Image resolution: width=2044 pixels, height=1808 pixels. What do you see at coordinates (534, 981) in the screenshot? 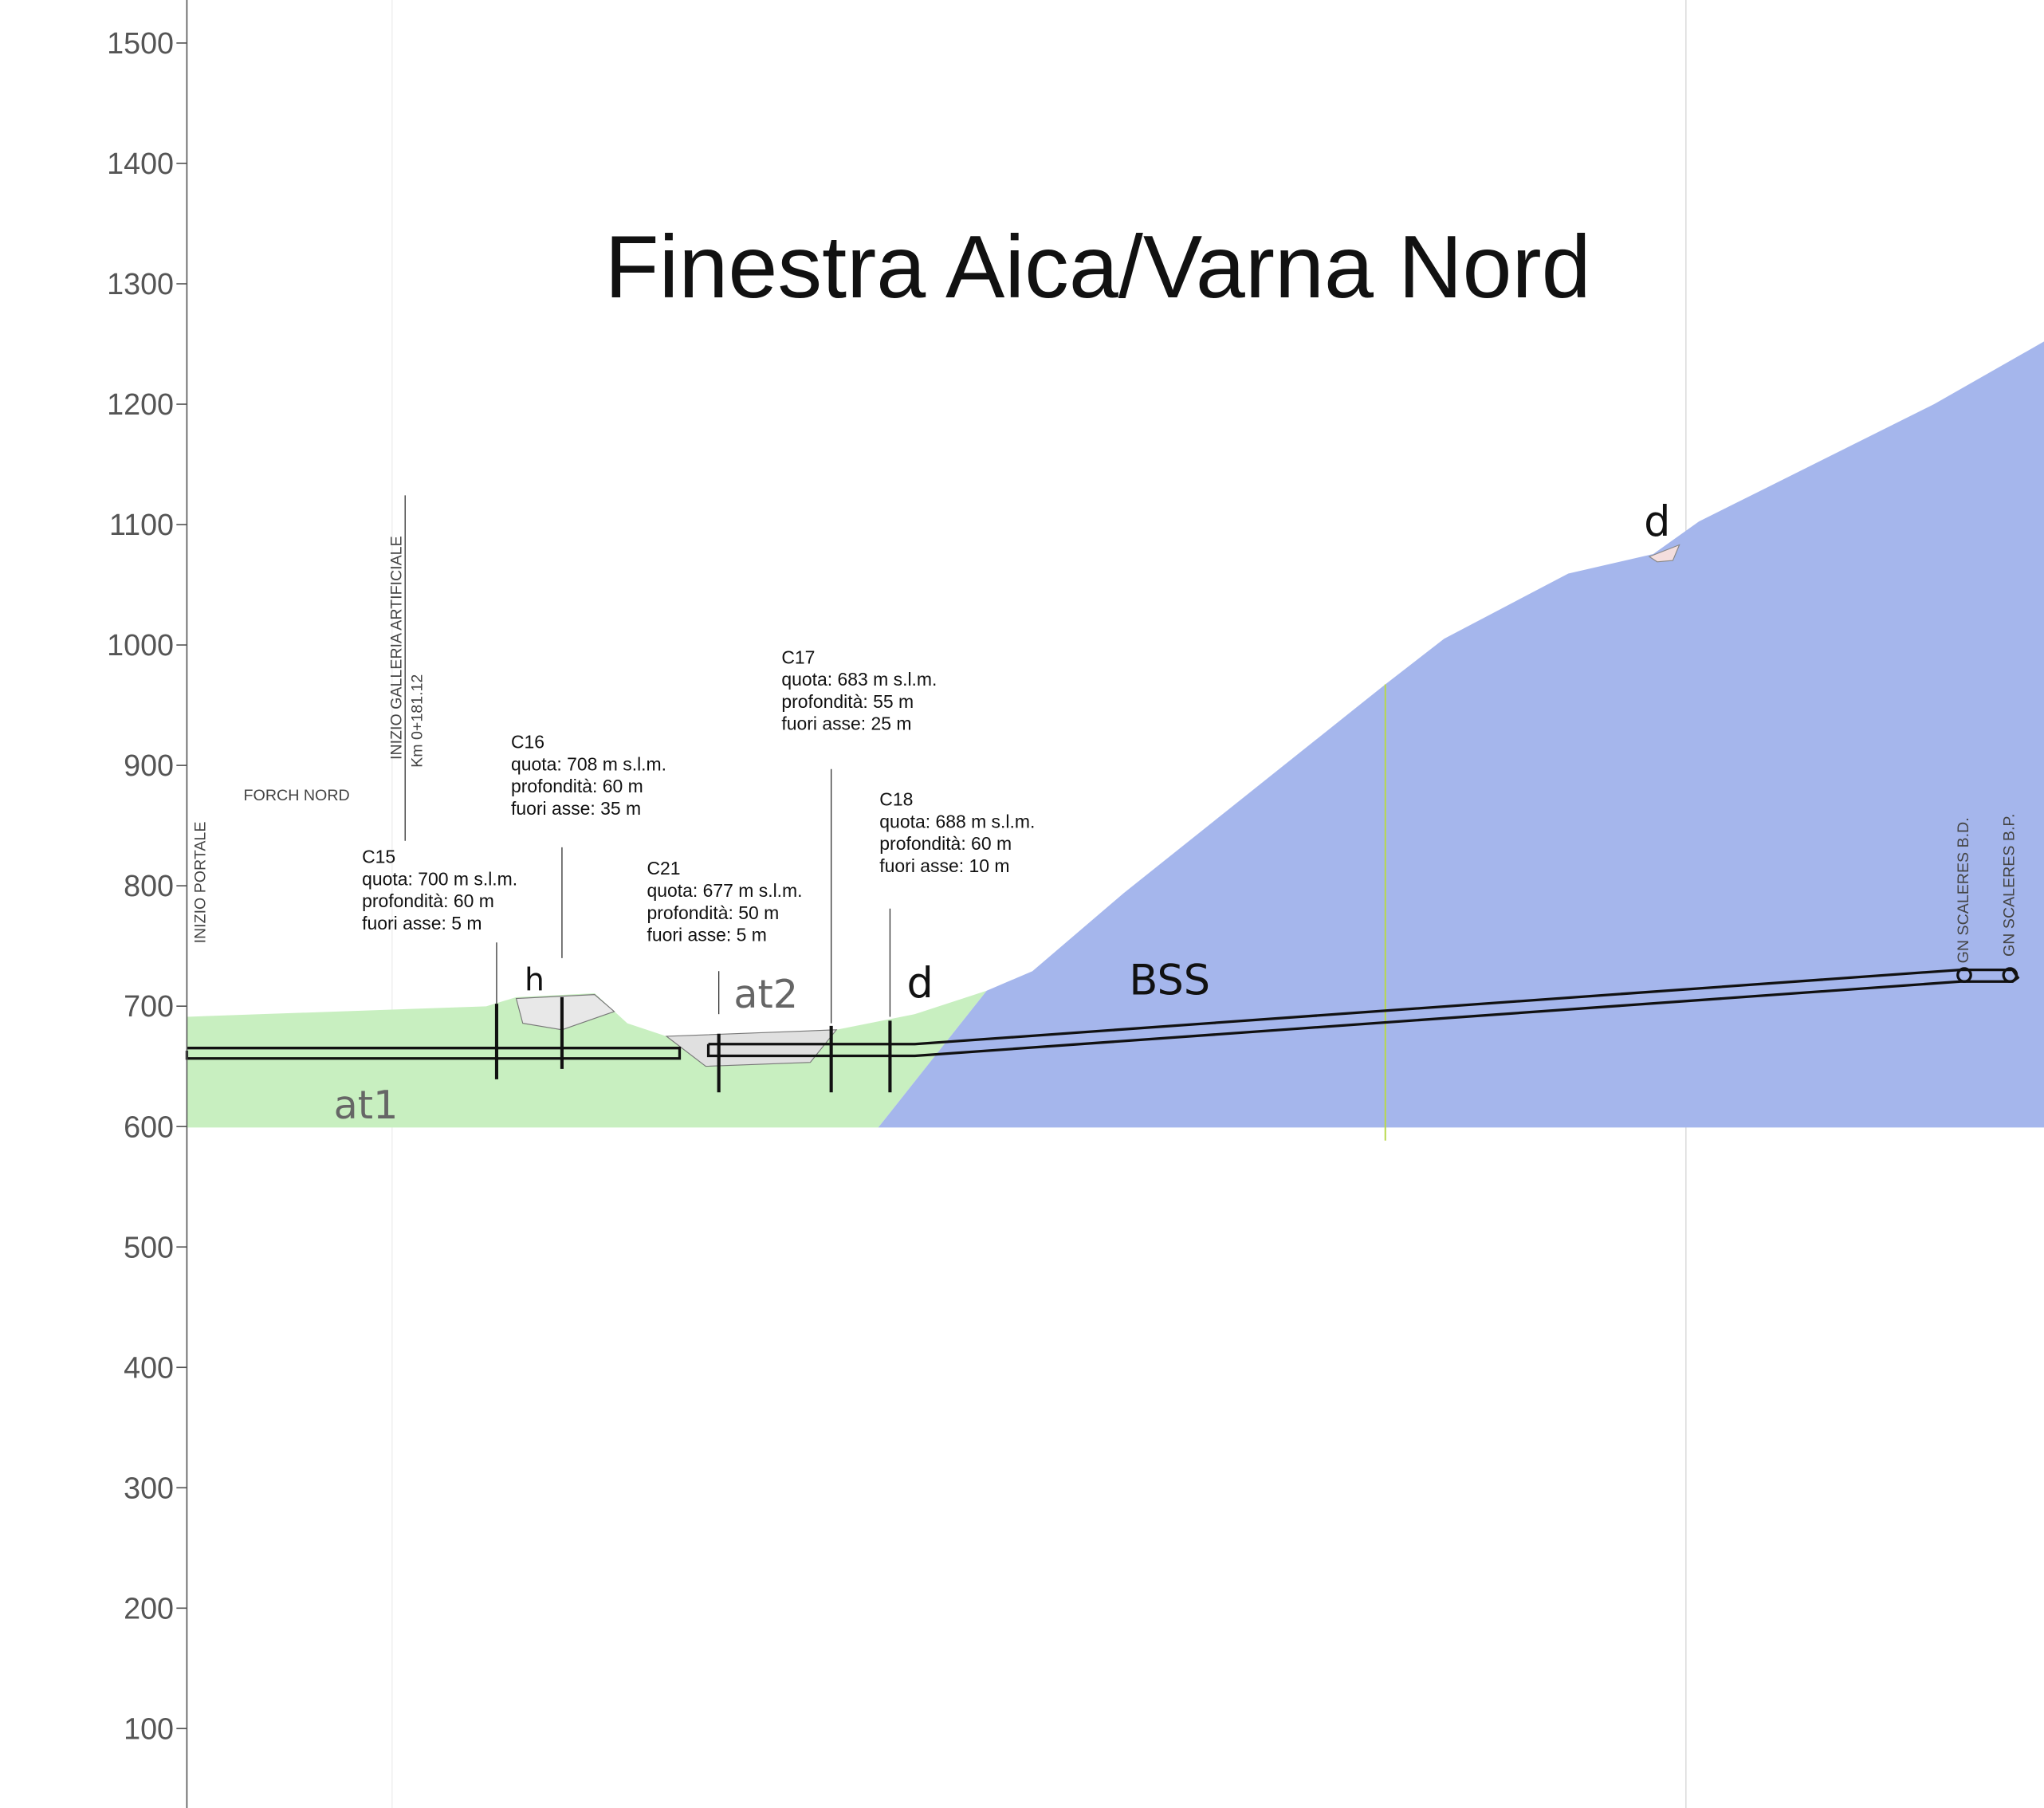
I see `unit-label: h` at bounding box center [534, 981].